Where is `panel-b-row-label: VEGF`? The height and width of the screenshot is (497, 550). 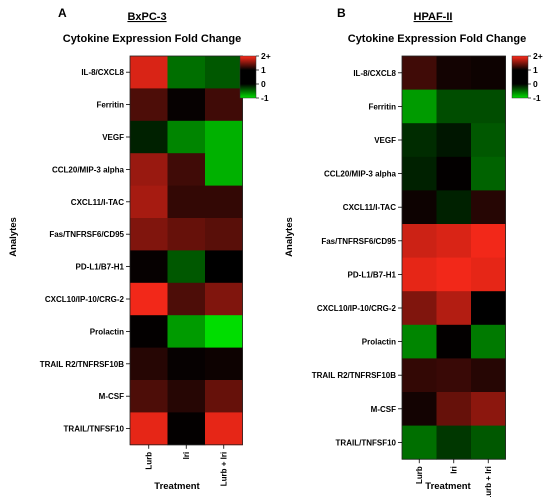 panel-b-row-label: VEGF is located at coordinates (385, 140).